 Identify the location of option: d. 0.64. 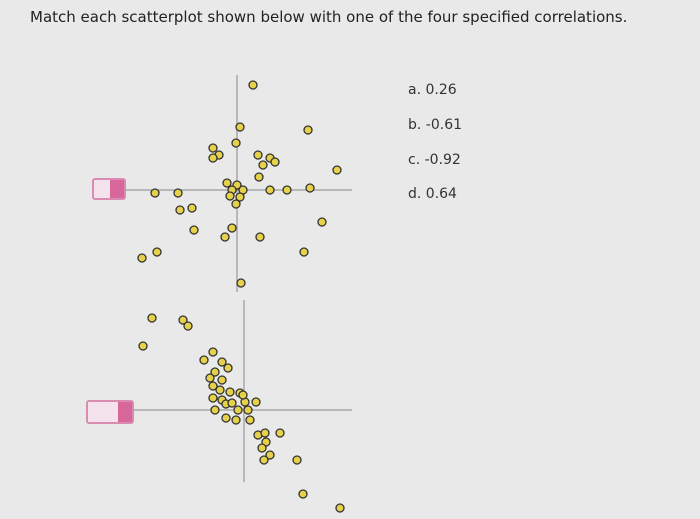
(432, 194).